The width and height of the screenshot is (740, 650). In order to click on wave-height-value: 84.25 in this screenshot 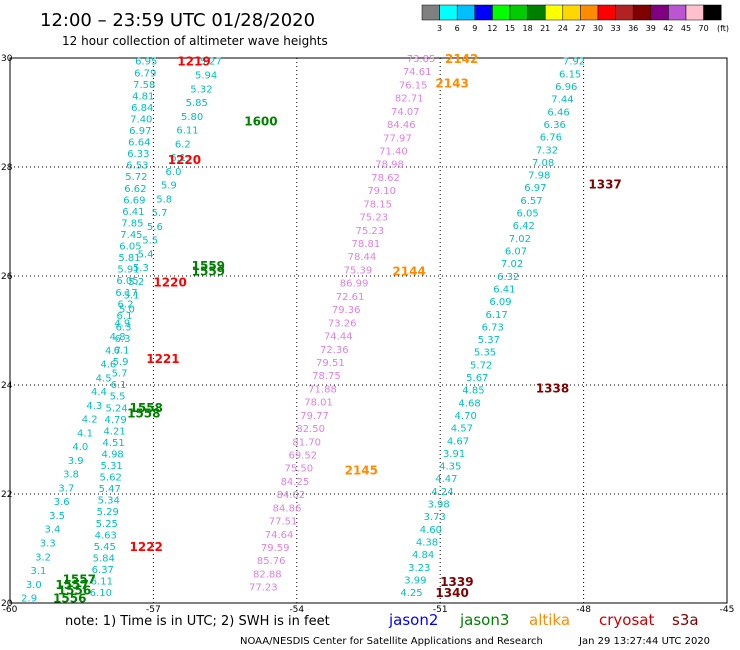, I will do `click(295, 482)`.